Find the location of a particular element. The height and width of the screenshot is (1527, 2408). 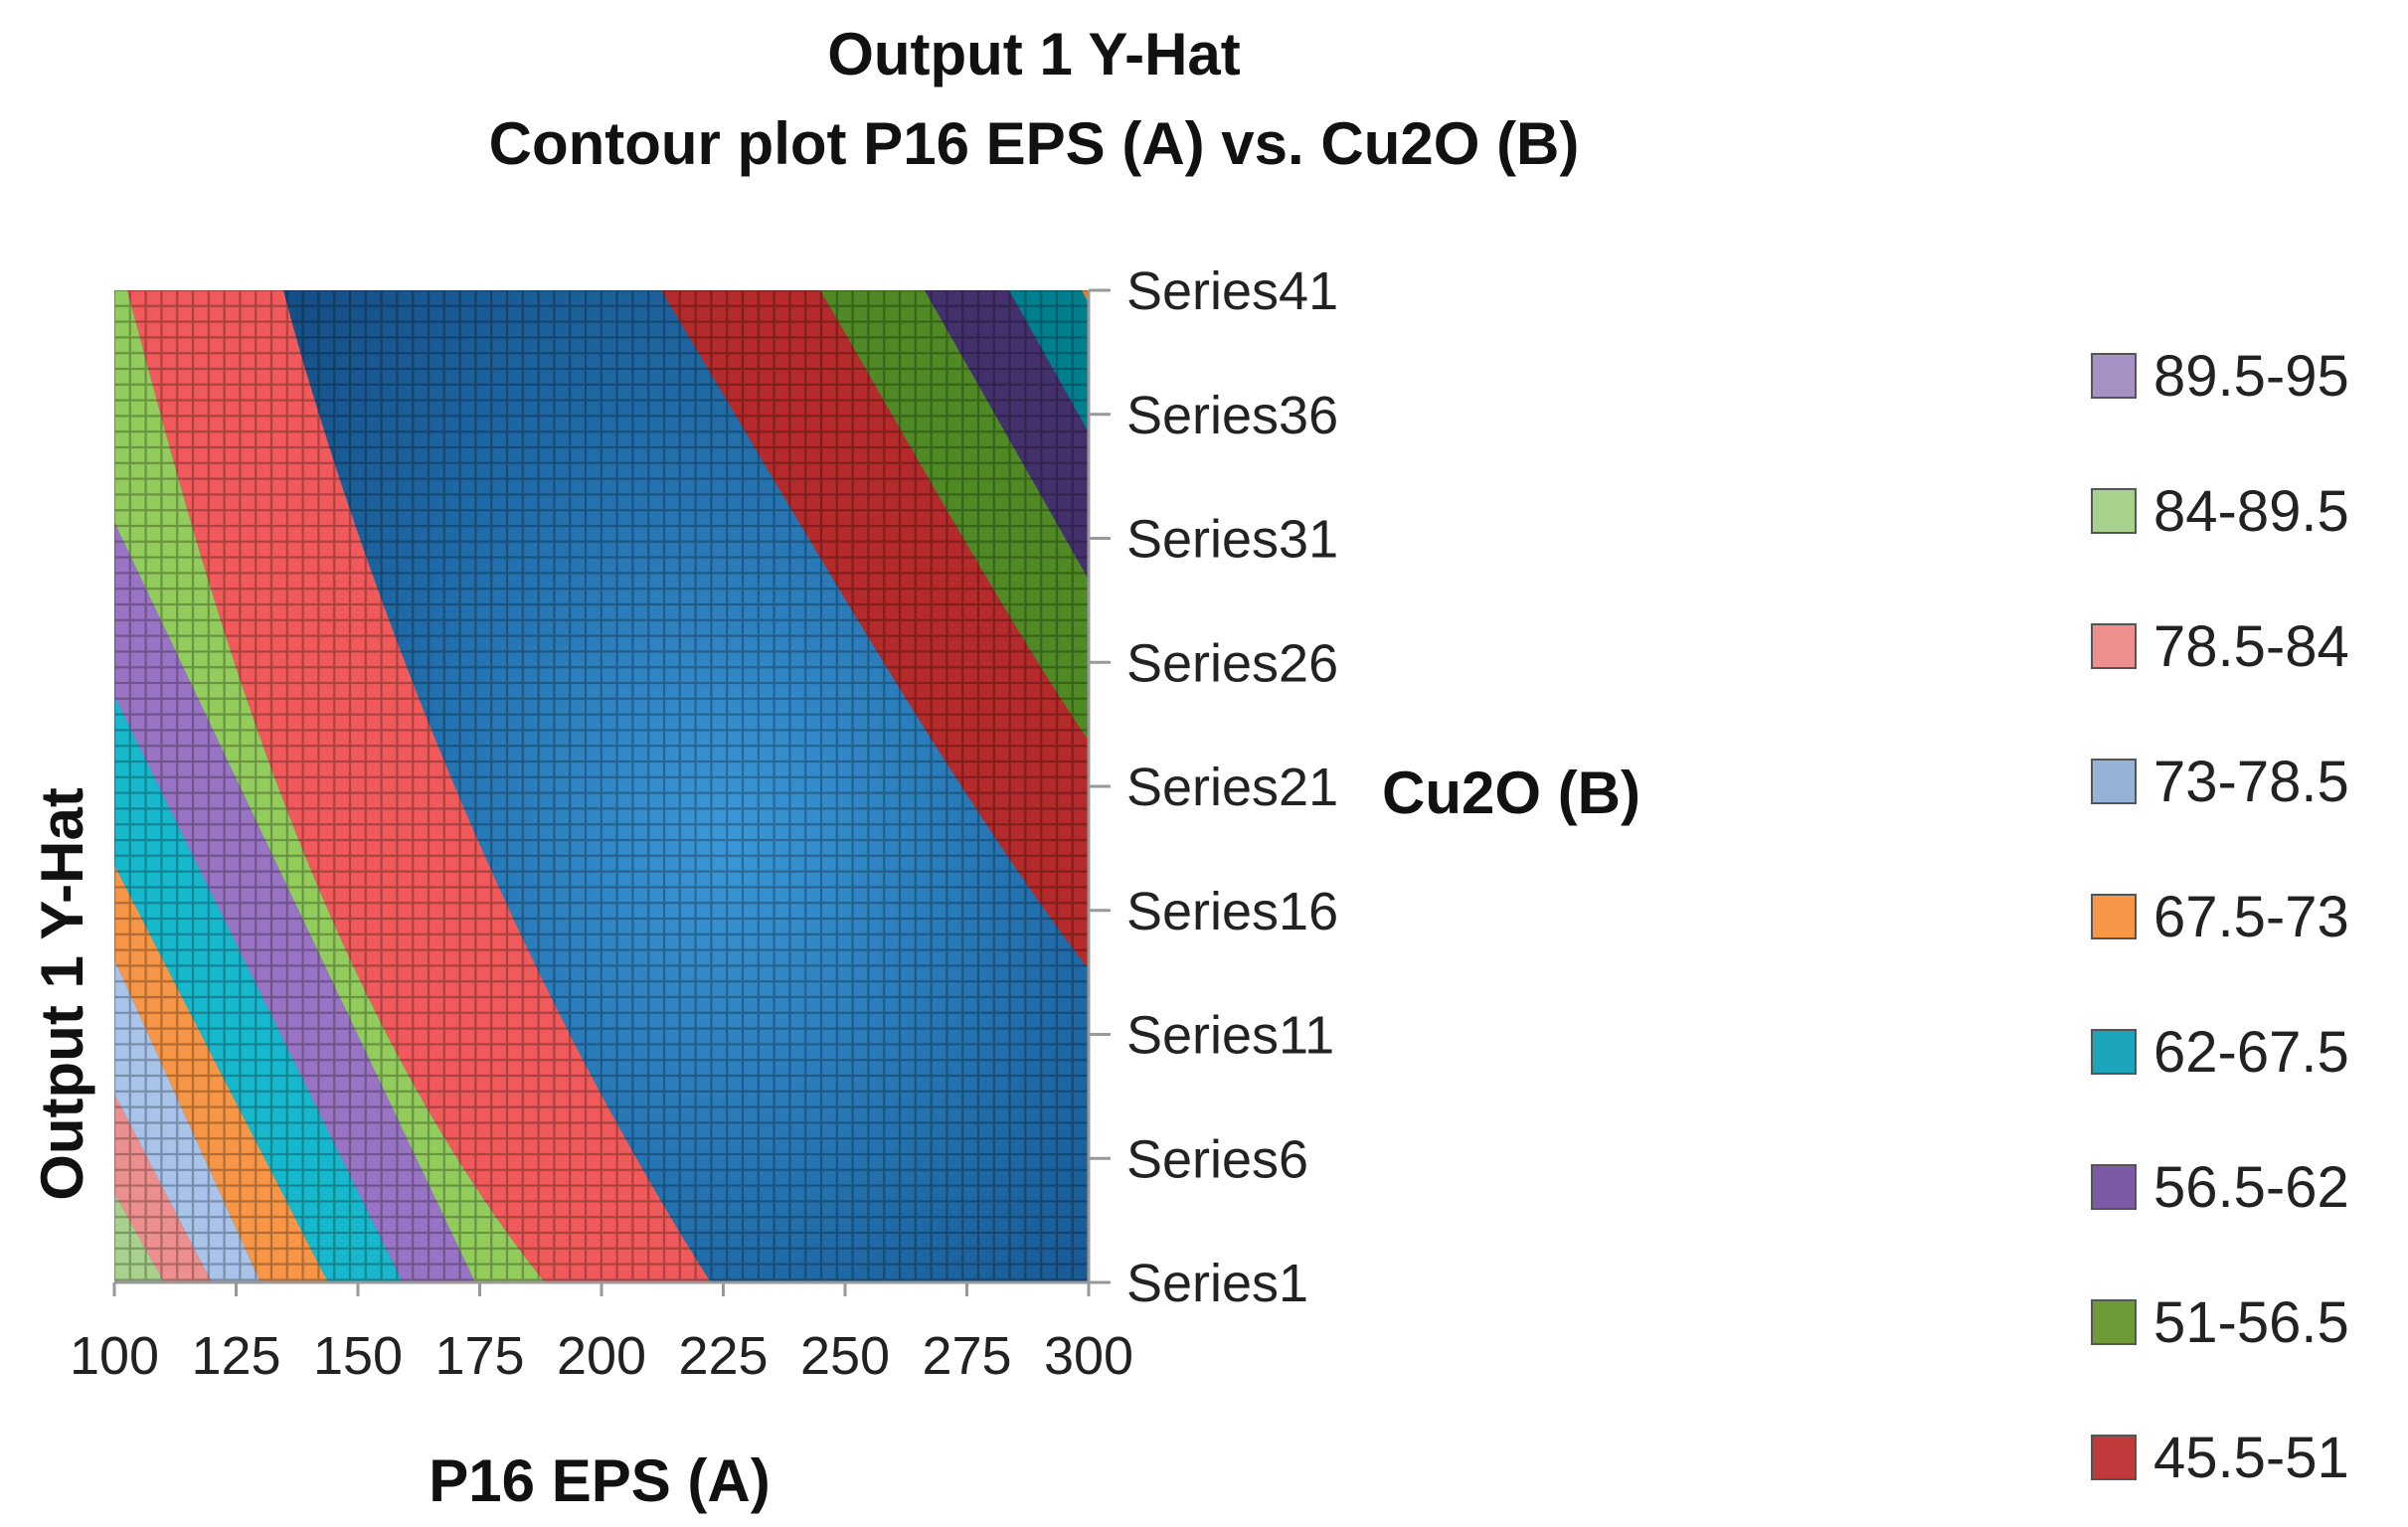

series-tick-label: Series6 is located at coordinates (1217, 1159).